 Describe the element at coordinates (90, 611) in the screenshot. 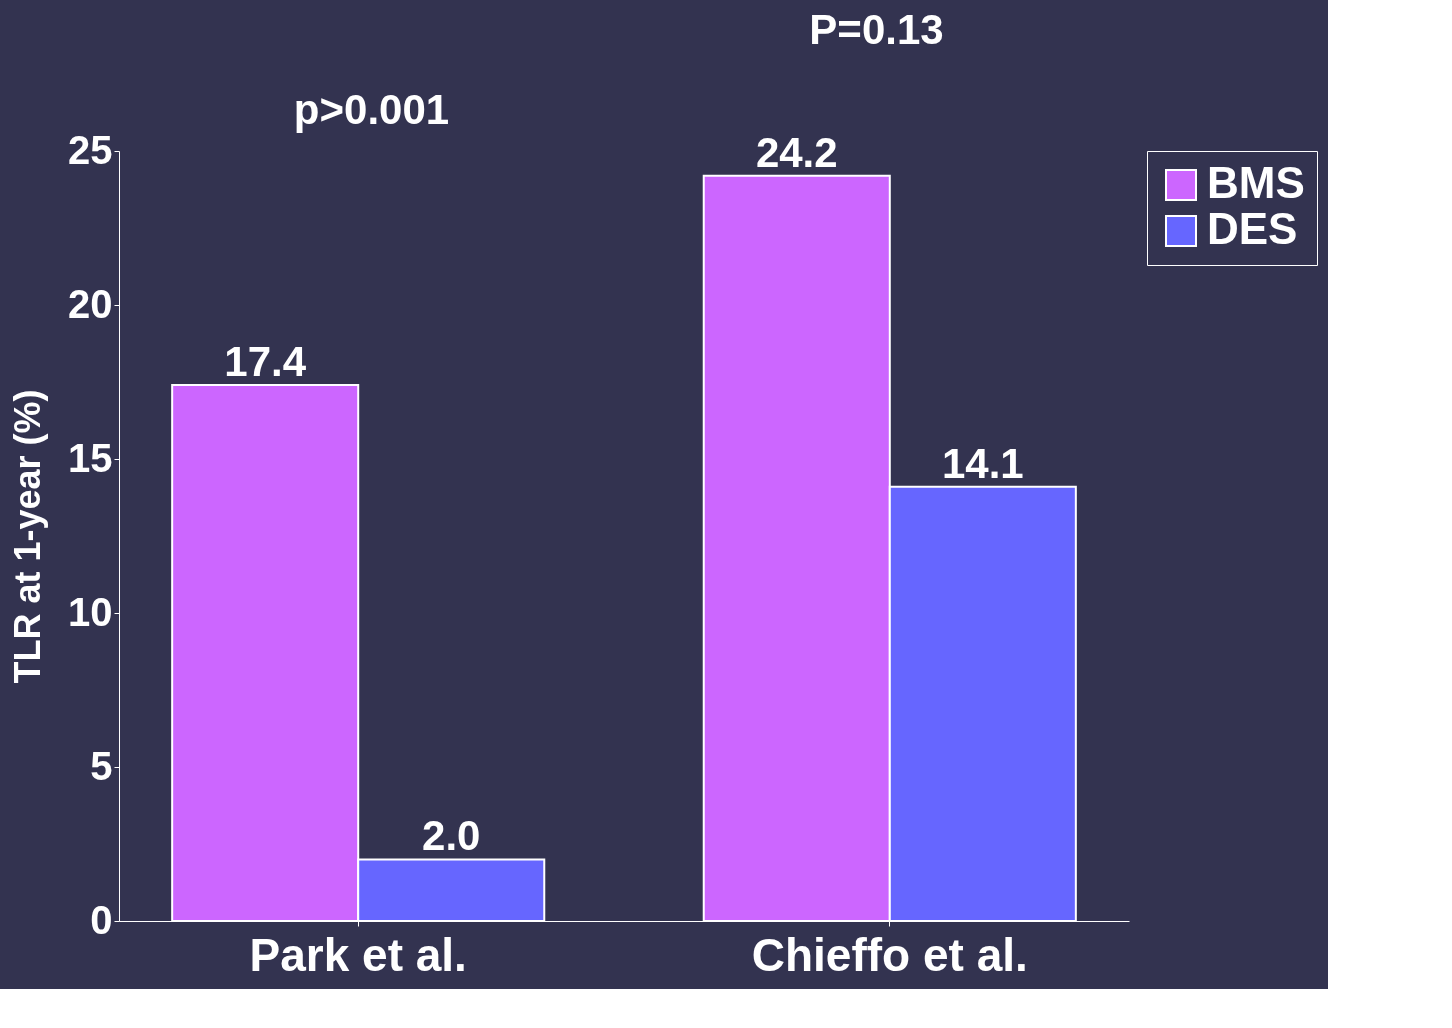

I see `y-tick-label: 10` at that location.